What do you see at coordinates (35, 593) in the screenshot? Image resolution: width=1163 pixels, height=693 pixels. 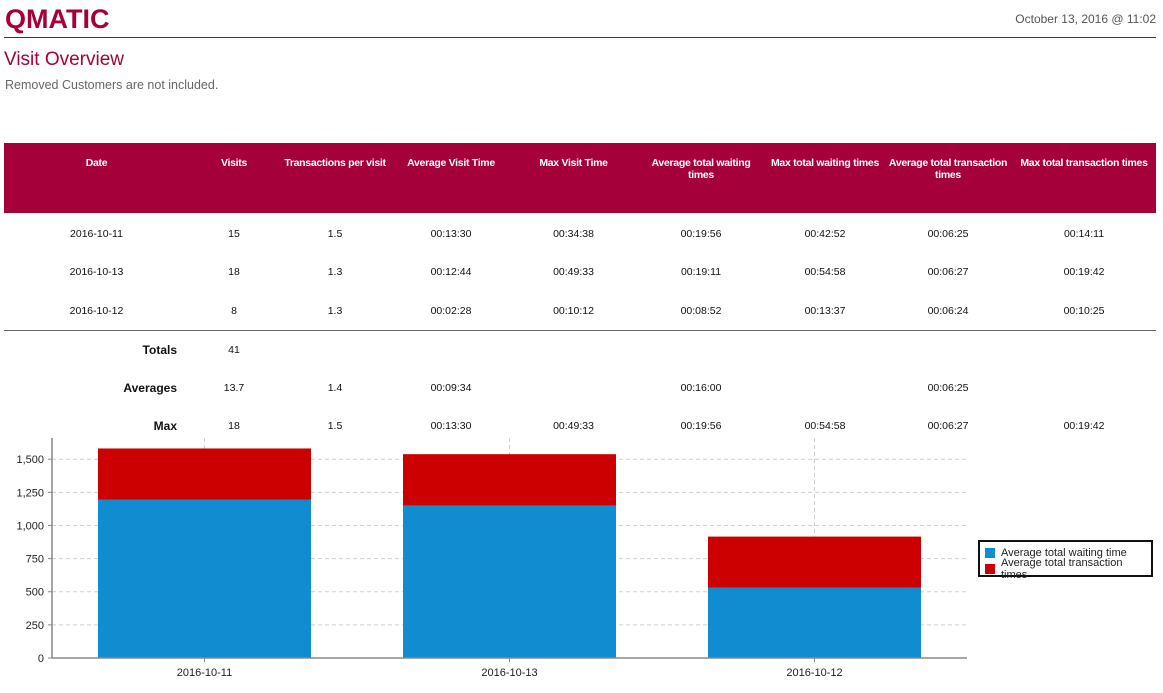 I see `y-tick-label: 500` at bounding box center [35, 593].